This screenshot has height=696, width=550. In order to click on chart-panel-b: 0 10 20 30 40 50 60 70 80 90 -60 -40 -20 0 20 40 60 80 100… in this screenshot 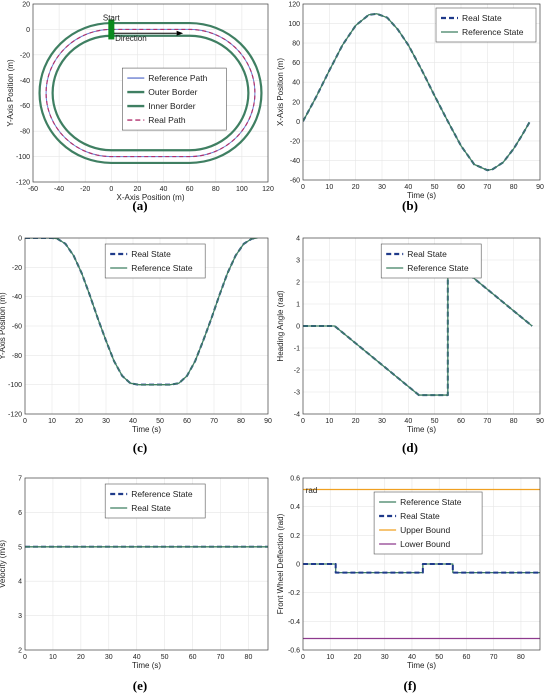, I will do `click(410, 101)`.